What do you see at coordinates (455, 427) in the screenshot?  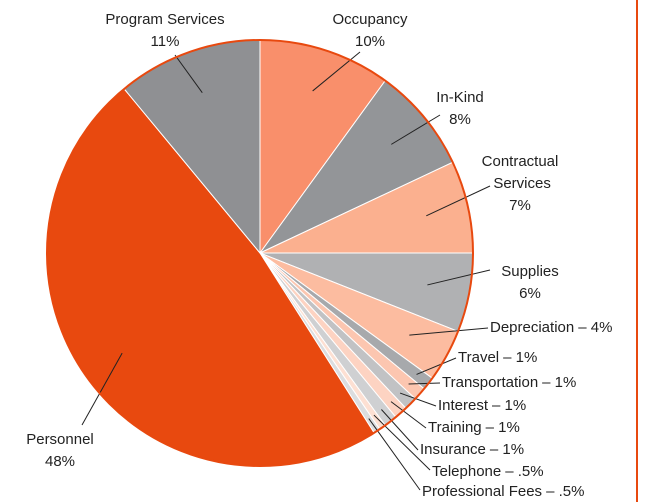 I see `slice-name: Training` at bounding box center [455, 427].